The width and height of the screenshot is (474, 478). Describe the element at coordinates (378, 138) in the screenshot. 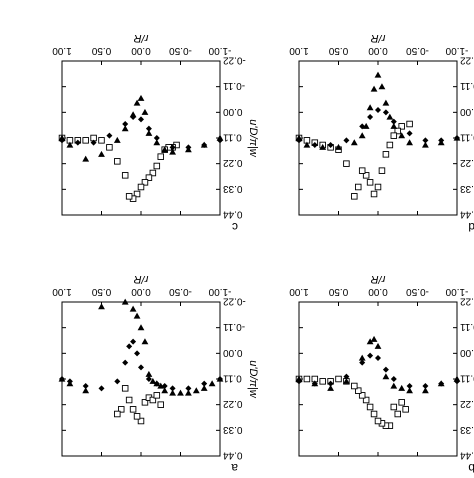

I see `plot-frame` at that location.